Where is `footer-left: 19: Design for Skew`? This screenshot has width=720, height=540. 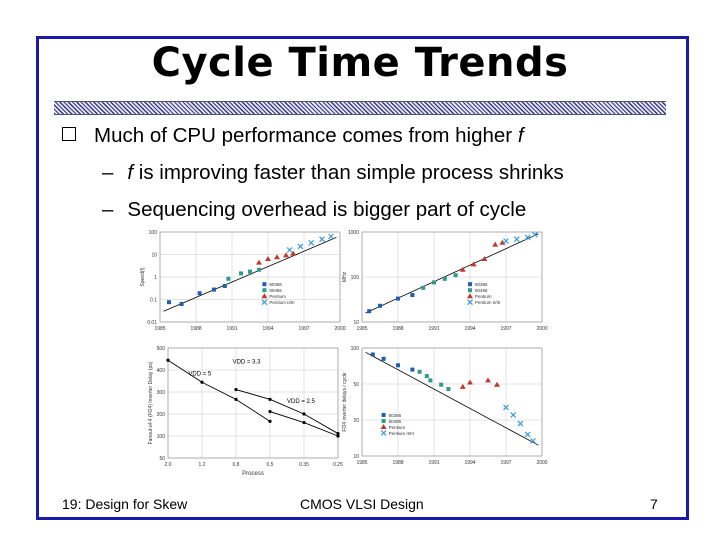
footer-left: 19: Design for Skew is located at coordinates (125, 504).